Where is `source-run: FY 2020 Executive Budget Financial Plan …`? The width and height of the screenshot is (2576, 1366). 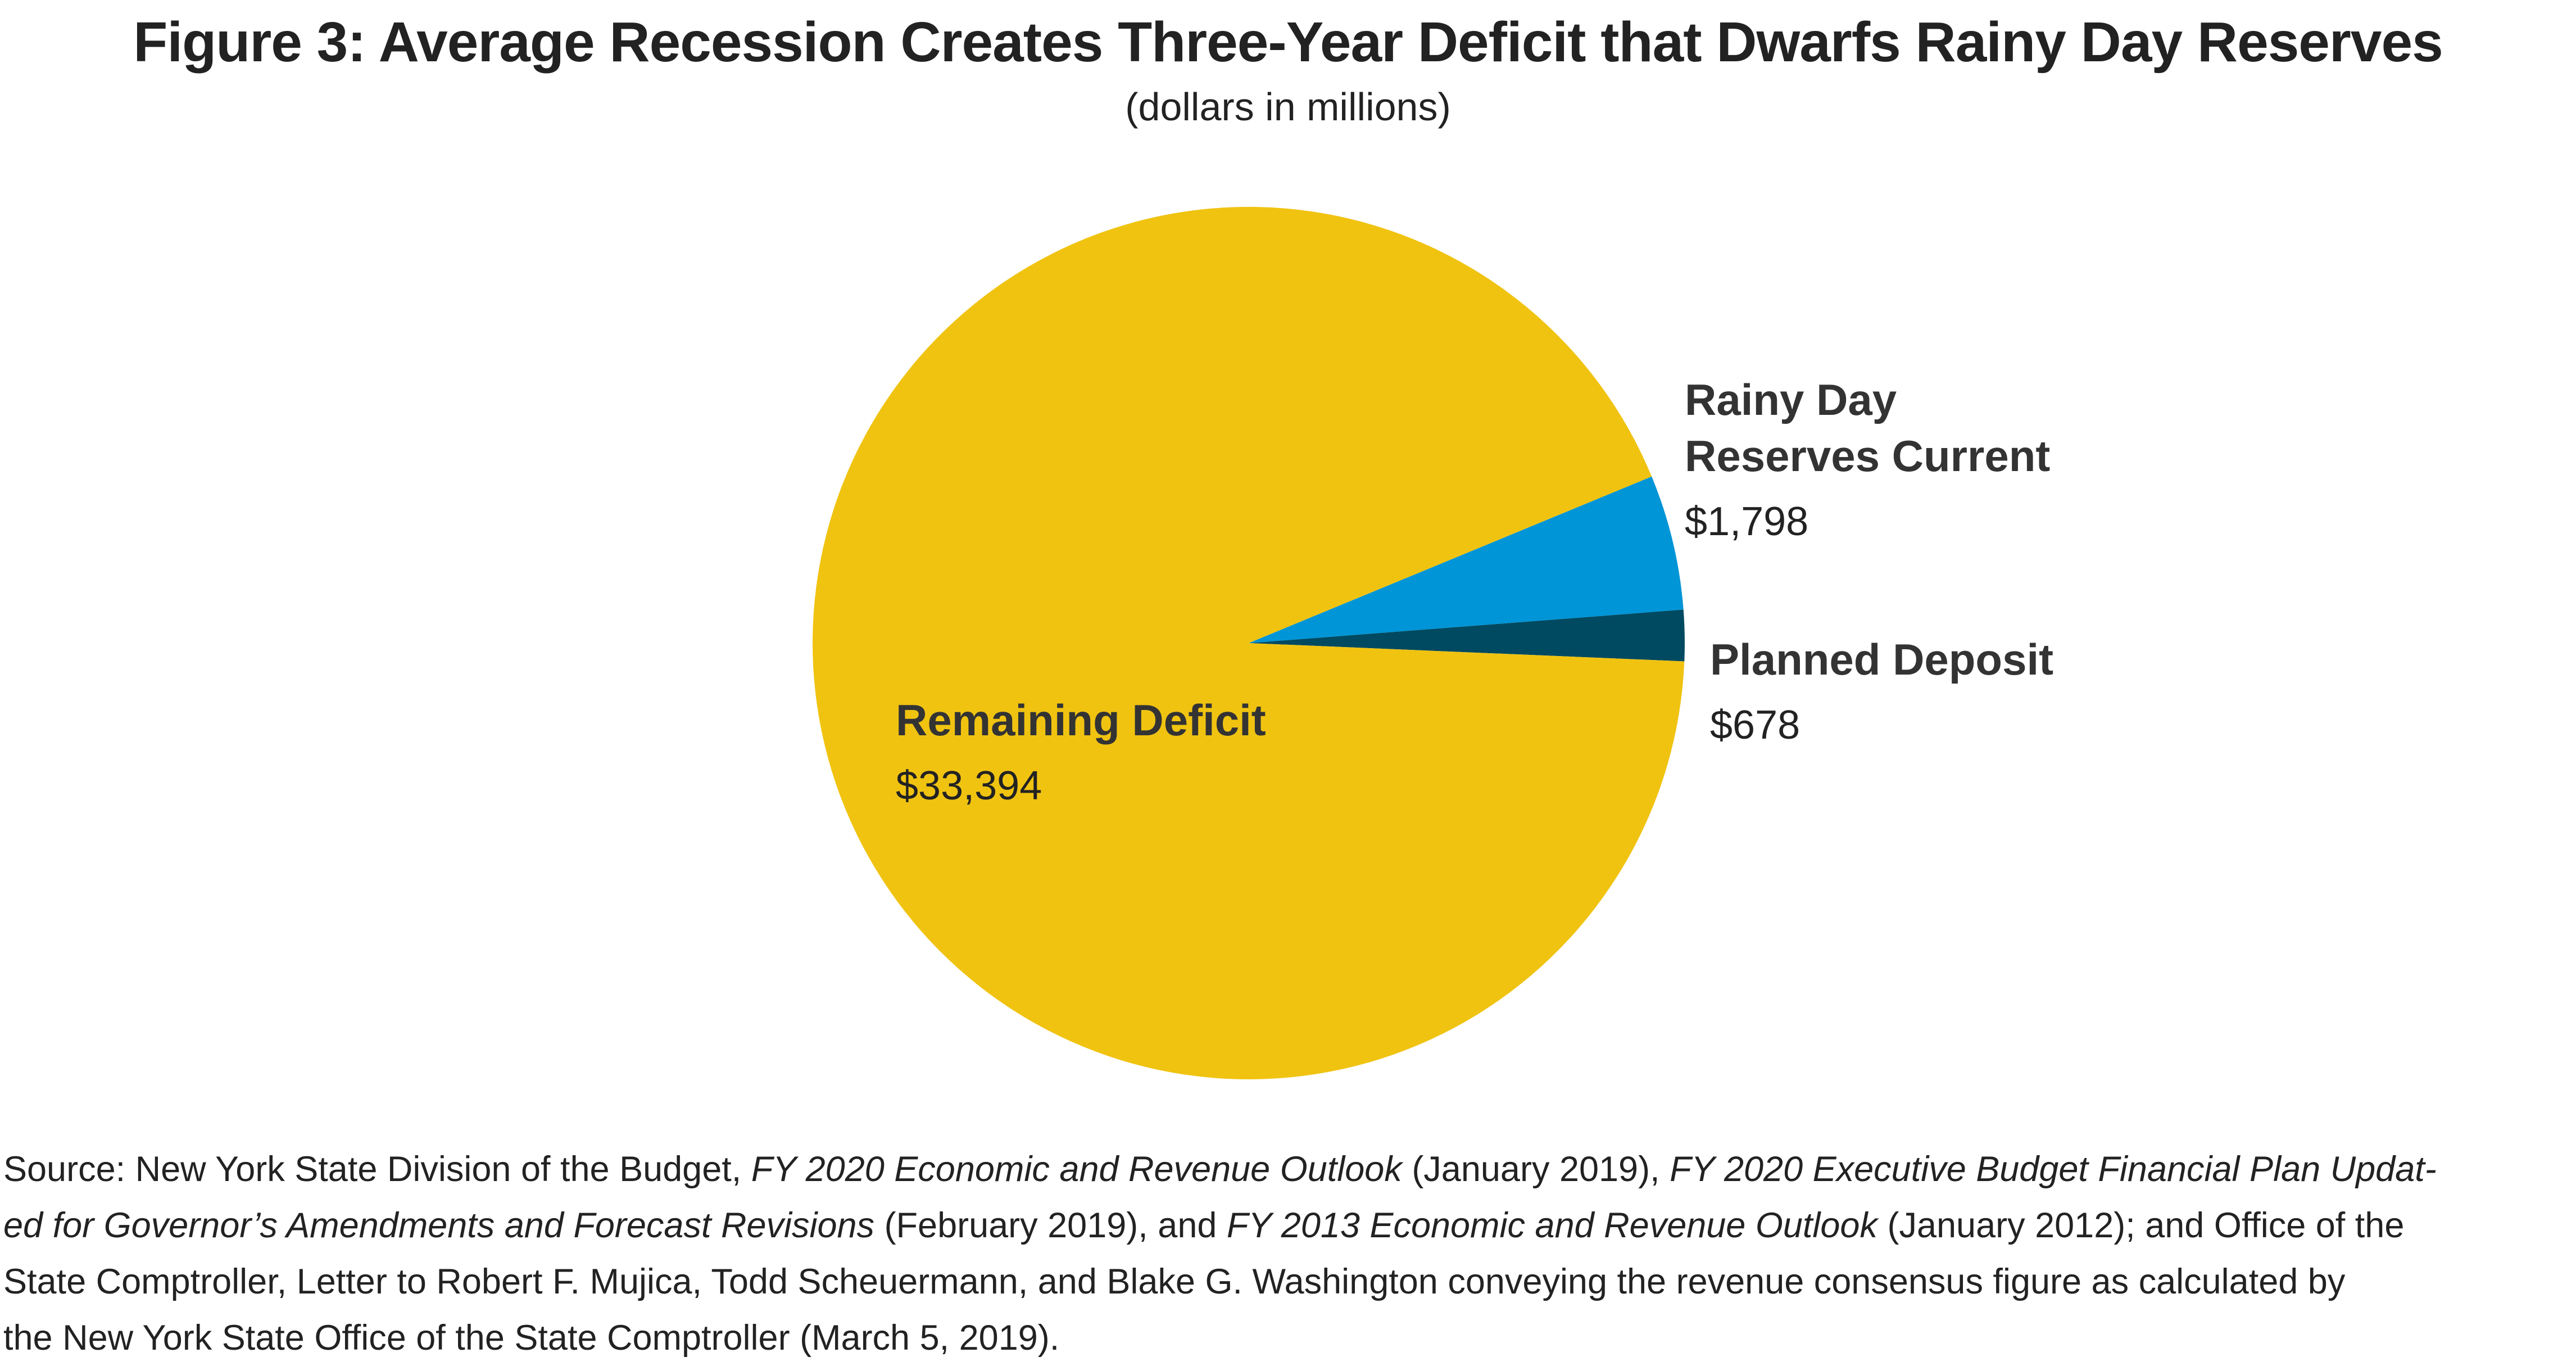 source-run: FY 2020 Executive Budget Financial Plan … is located at coordinates (2053, 1169).